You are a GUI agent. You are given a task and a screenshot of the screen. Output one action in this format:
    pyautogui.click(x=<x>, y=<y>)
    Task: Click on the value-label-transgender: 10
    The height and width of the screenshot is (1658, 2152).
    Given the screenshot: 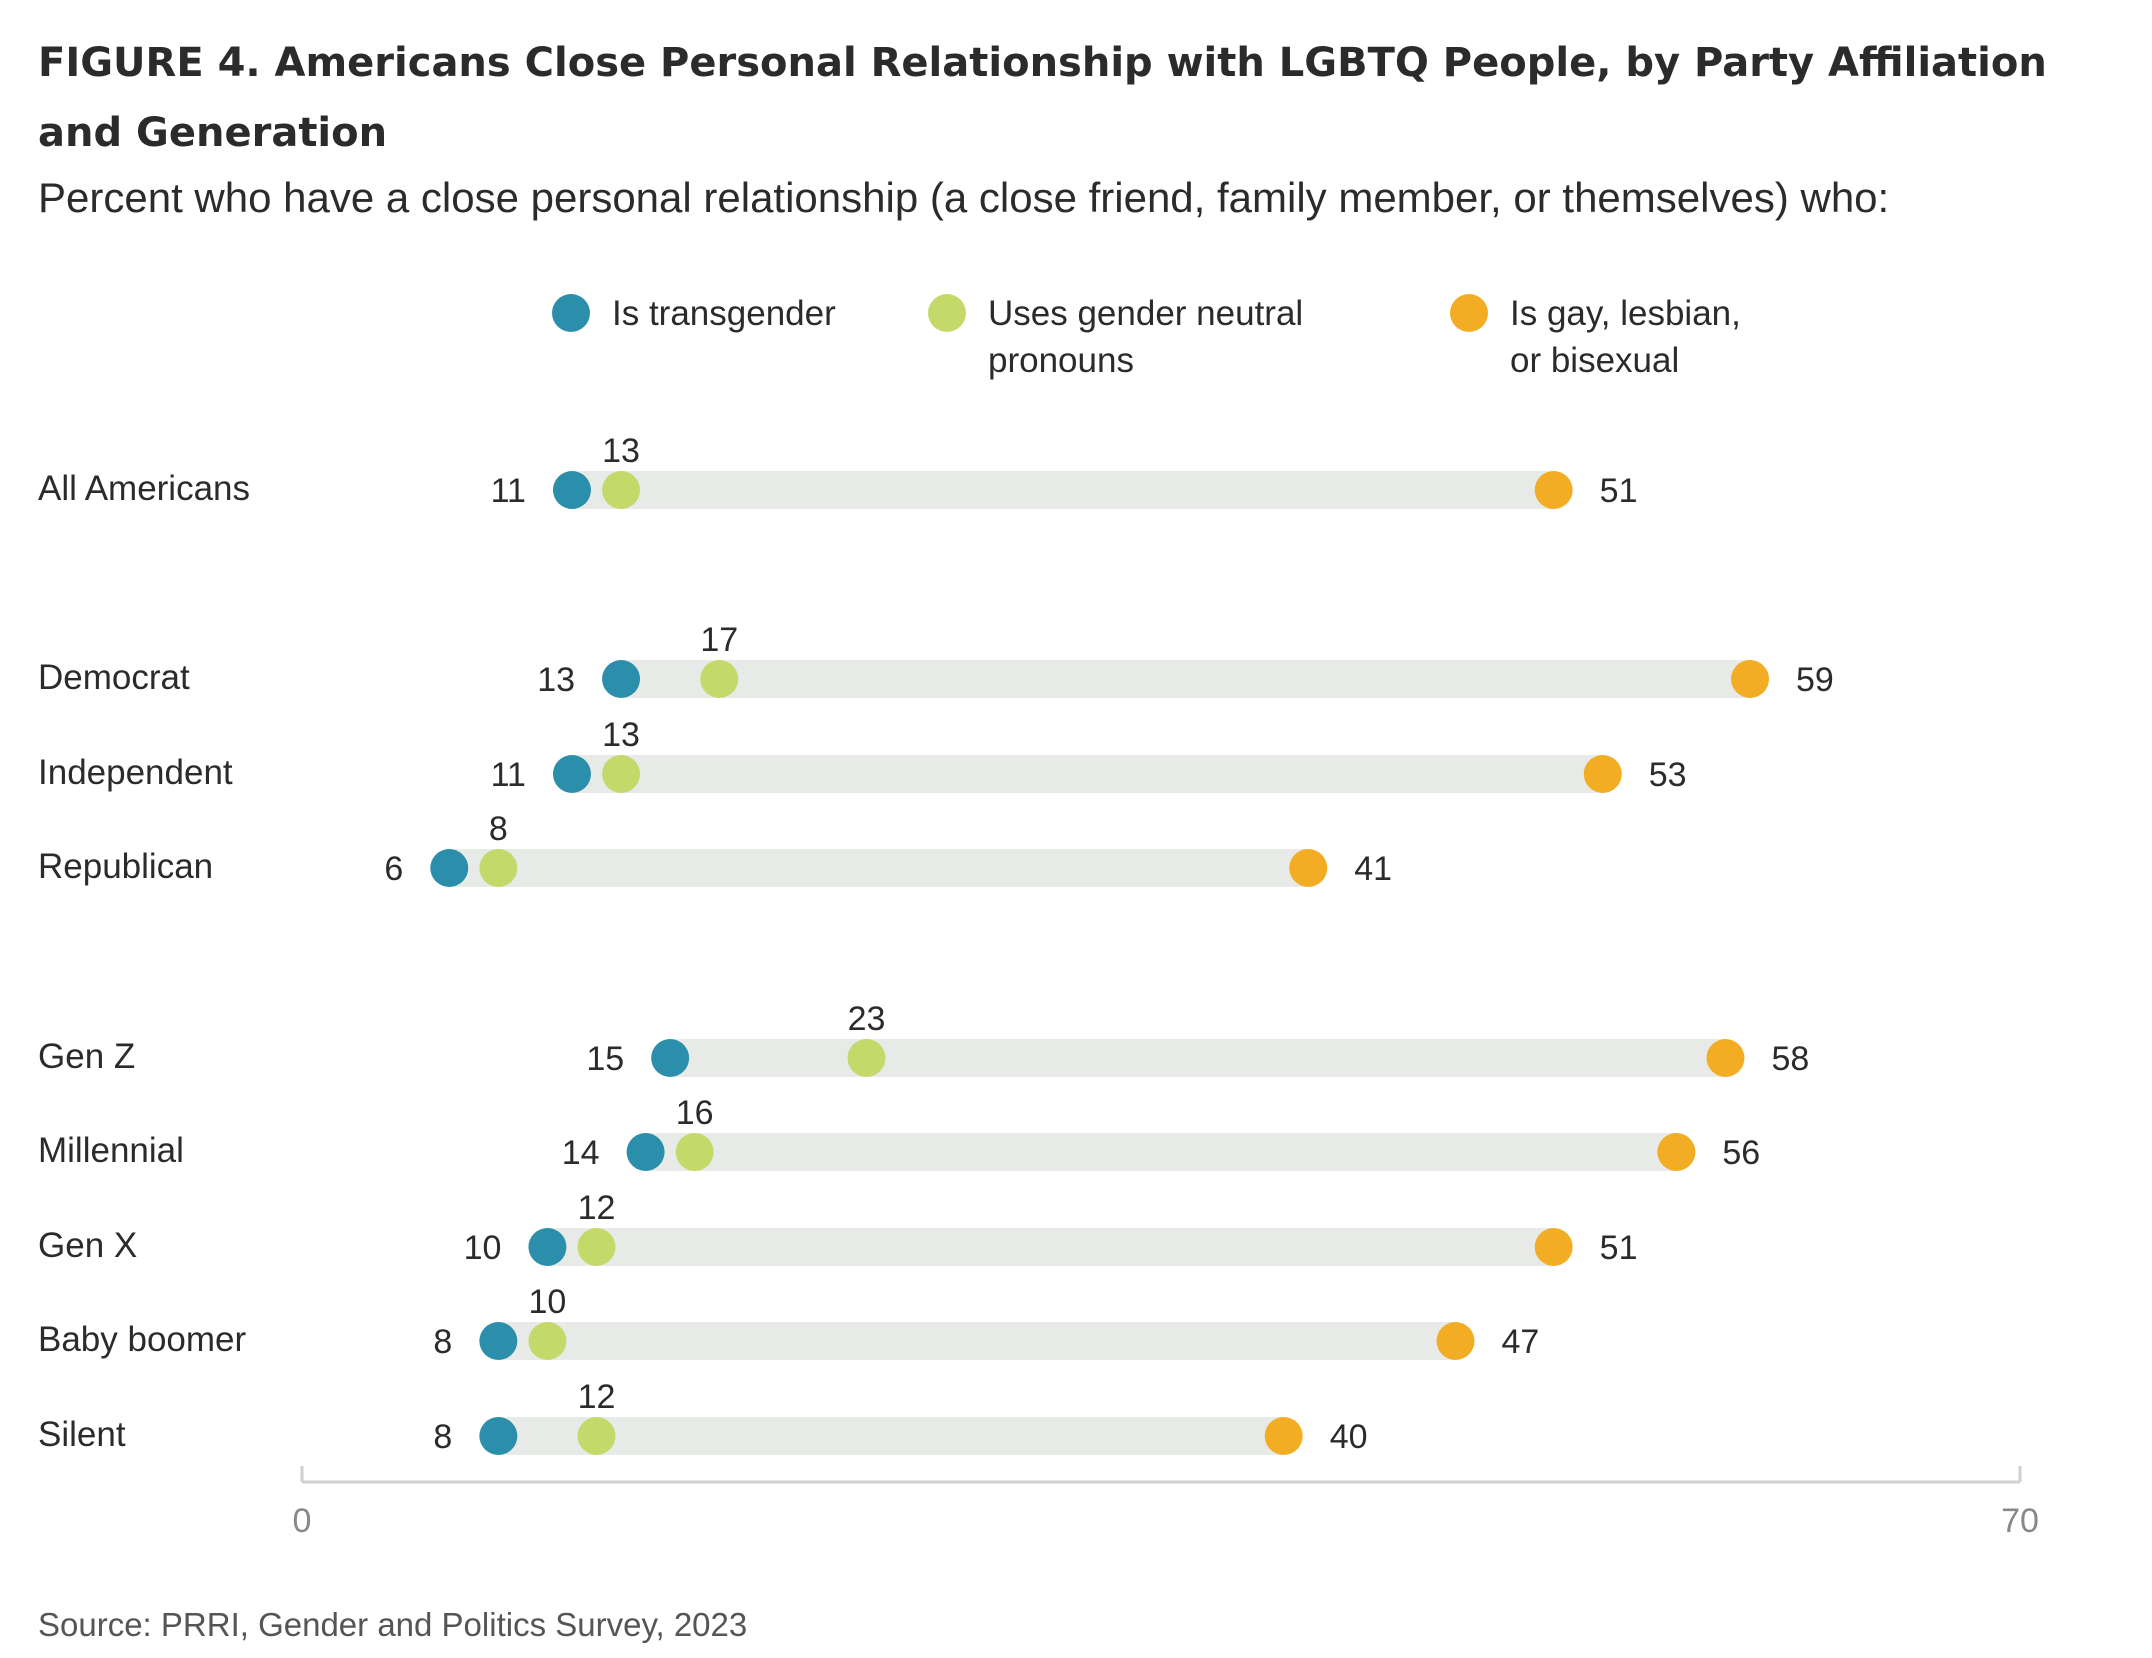 What is the action you would take?
    pyautogui.click(x=483, y=1248)
    